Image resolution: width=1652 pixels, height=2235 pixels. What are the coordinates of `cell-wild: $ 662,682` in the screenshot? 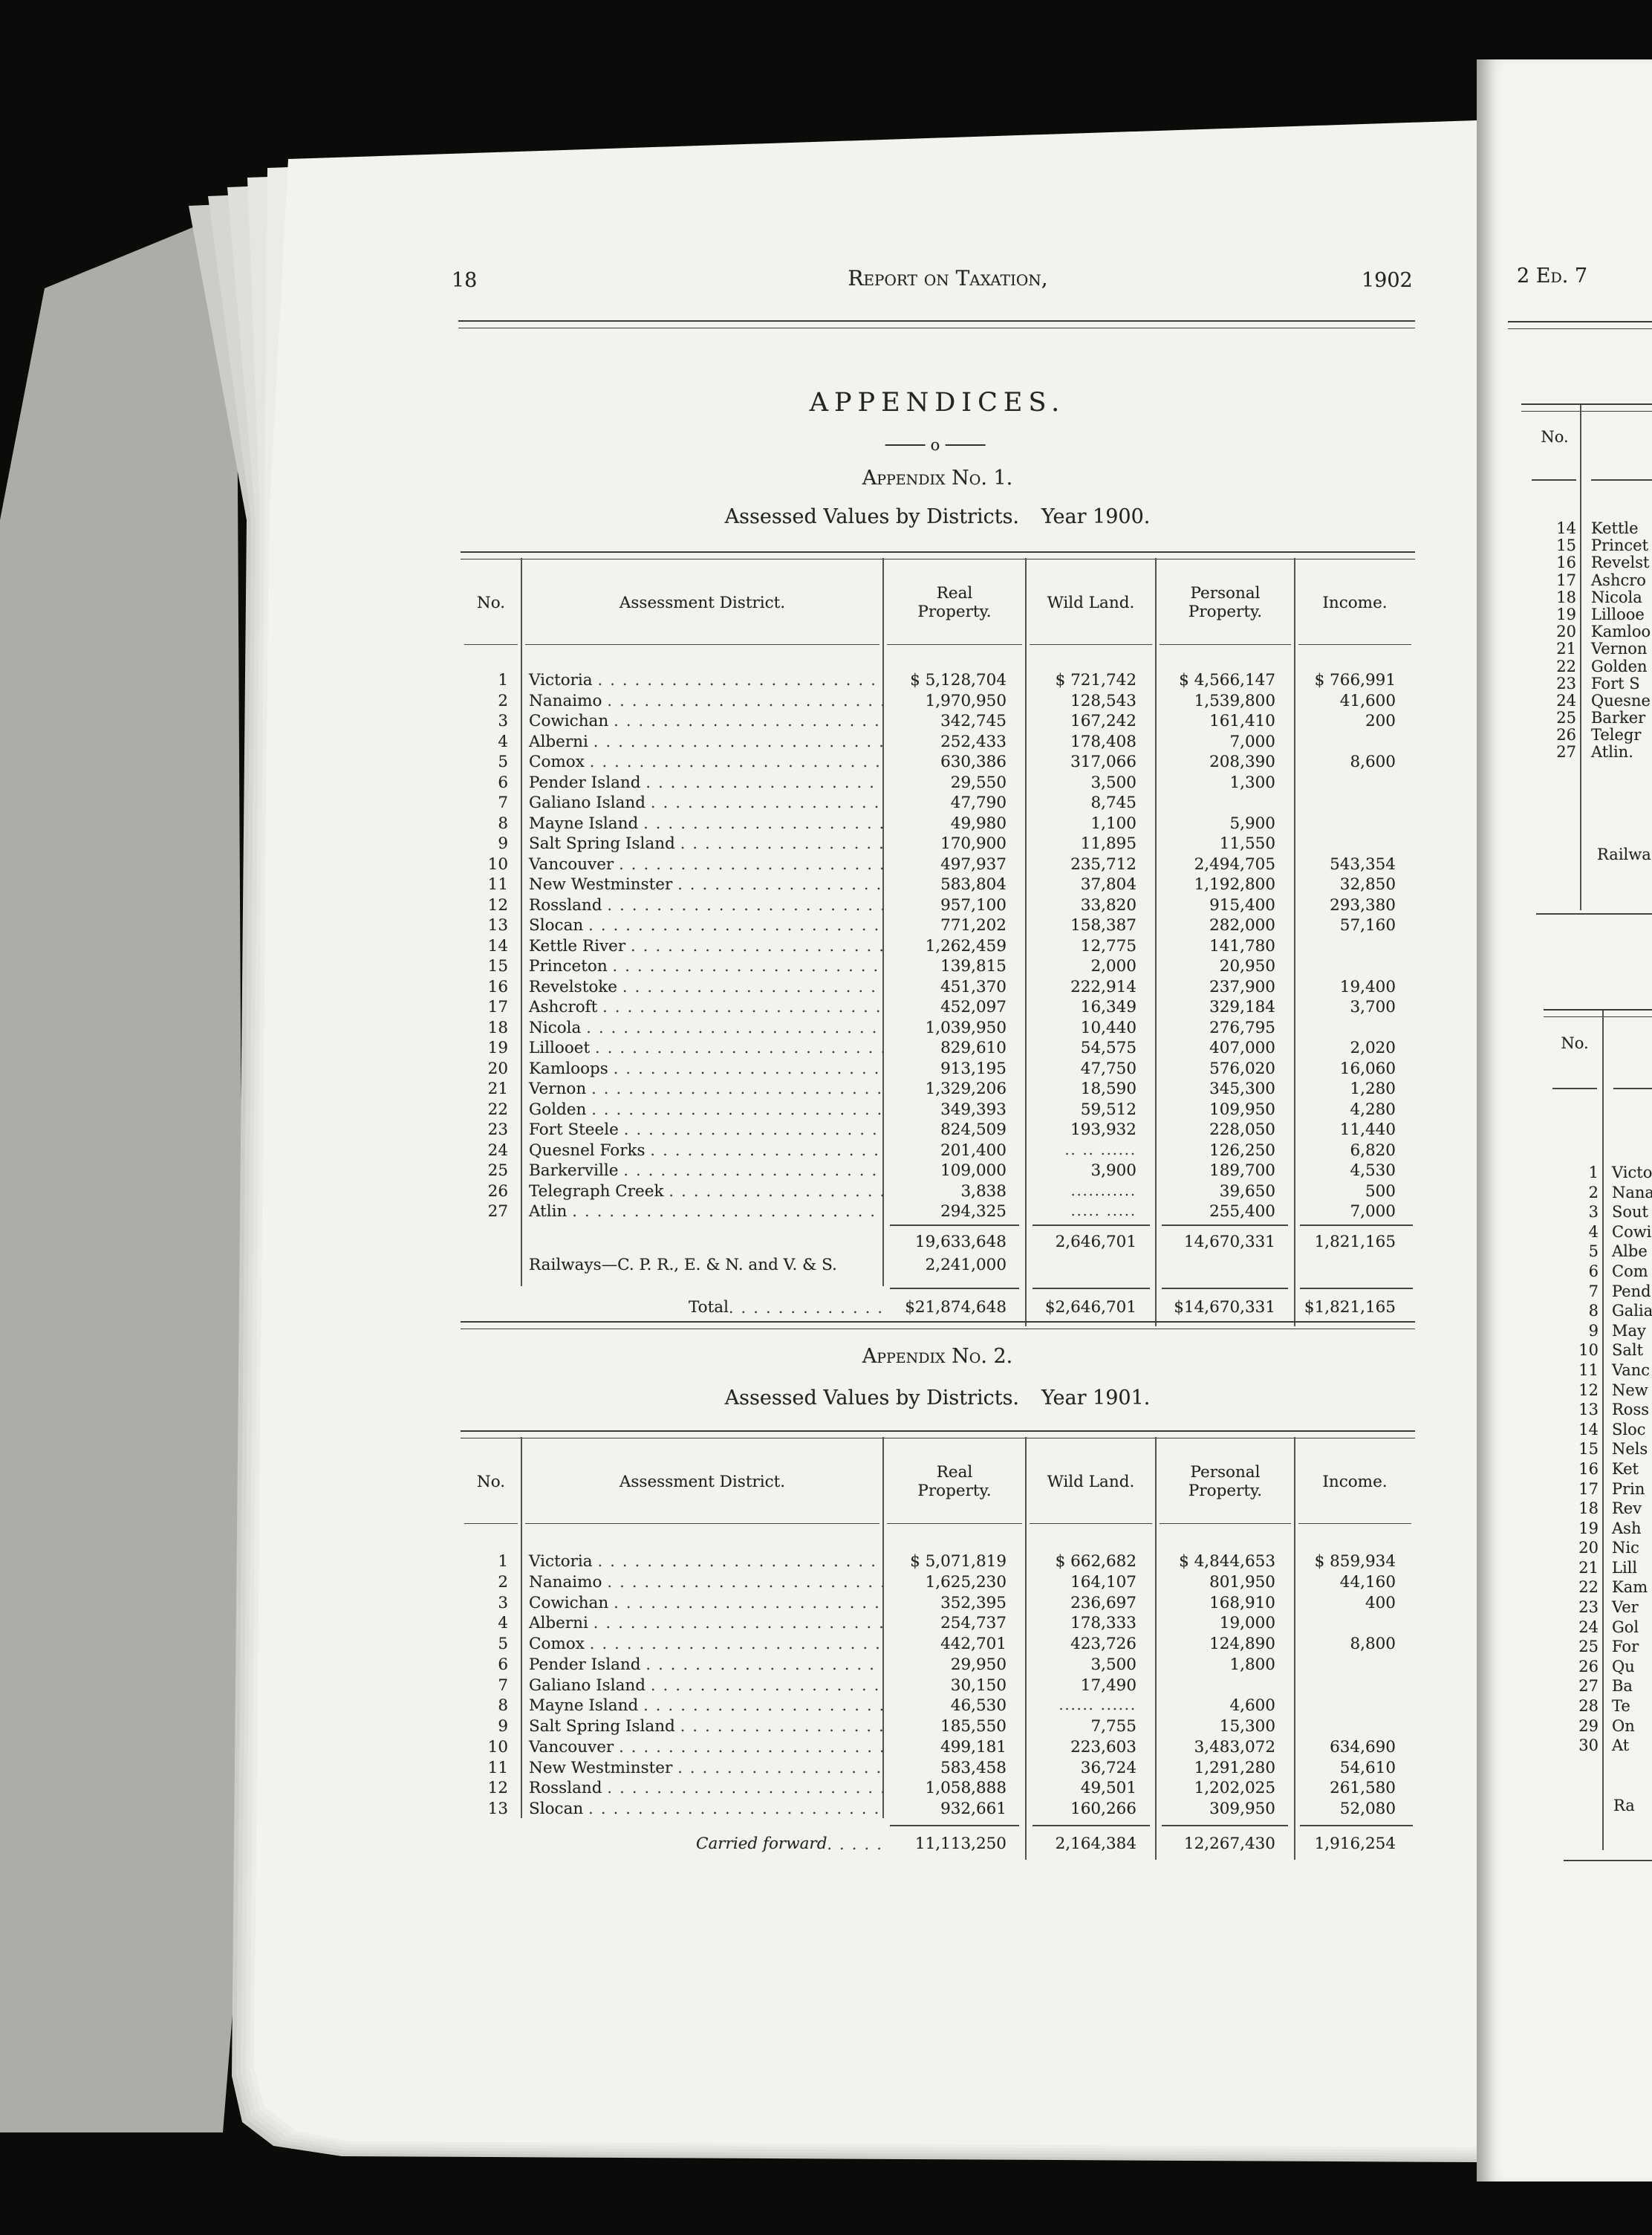 It's located at (1096, 1562).